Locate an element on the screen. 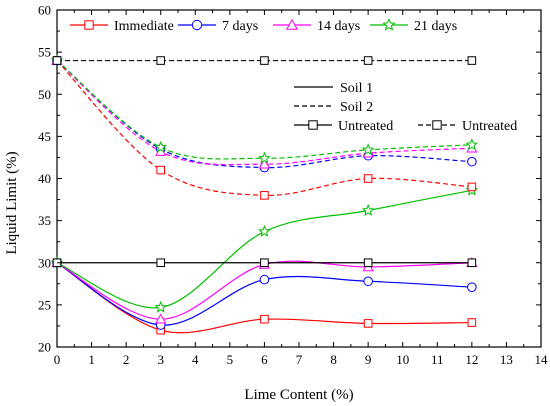 This screenshot has height=406, width=550. legend-item-soil: Soil 1 is located at coordinates (333, 88).